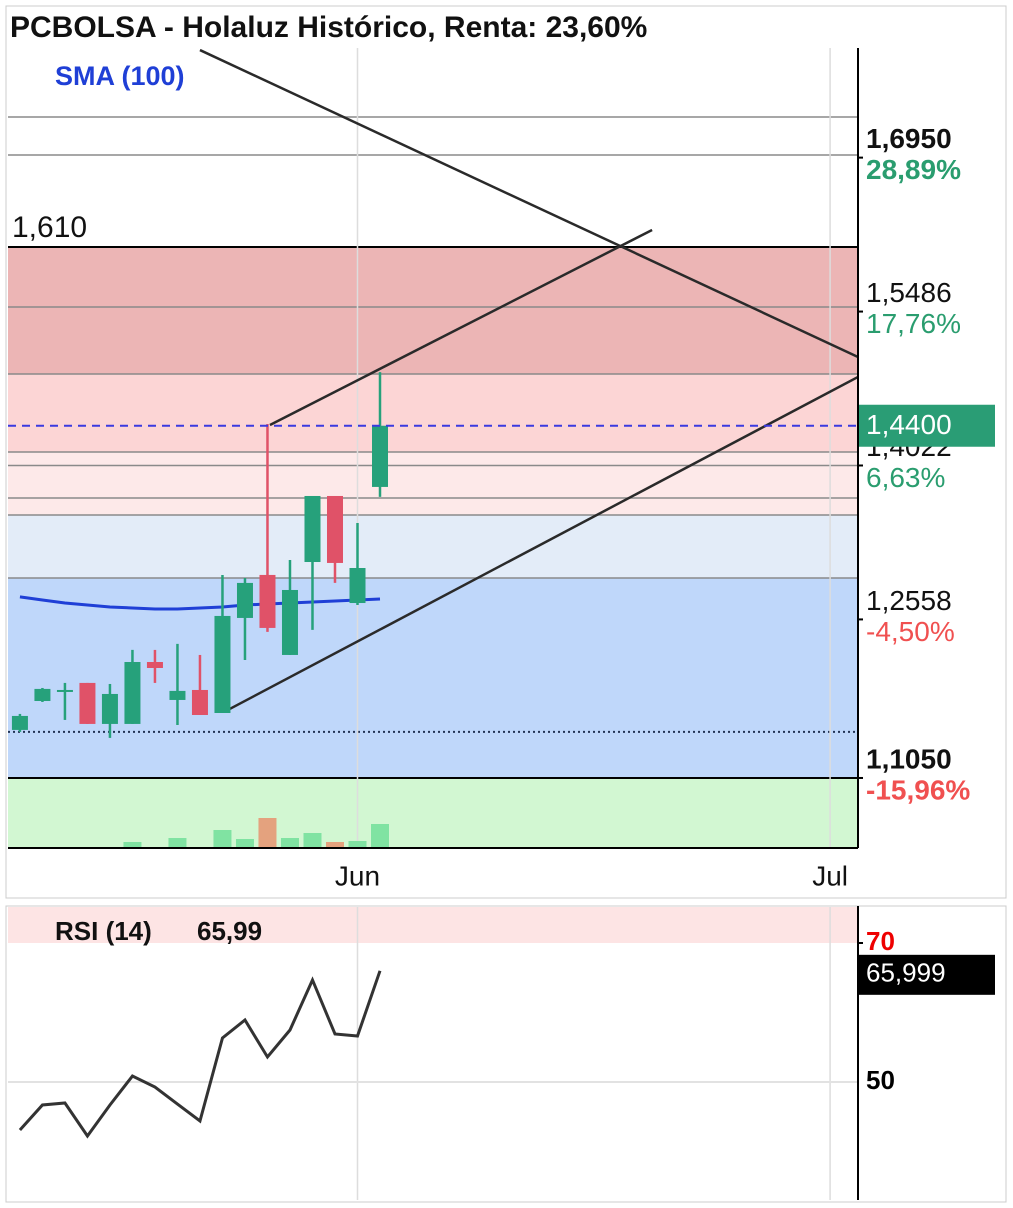  What do you see at coordinates (120, 76) in the screenshot?
I see `sma-label: SMA (100)` at bounding box center [120, 76].